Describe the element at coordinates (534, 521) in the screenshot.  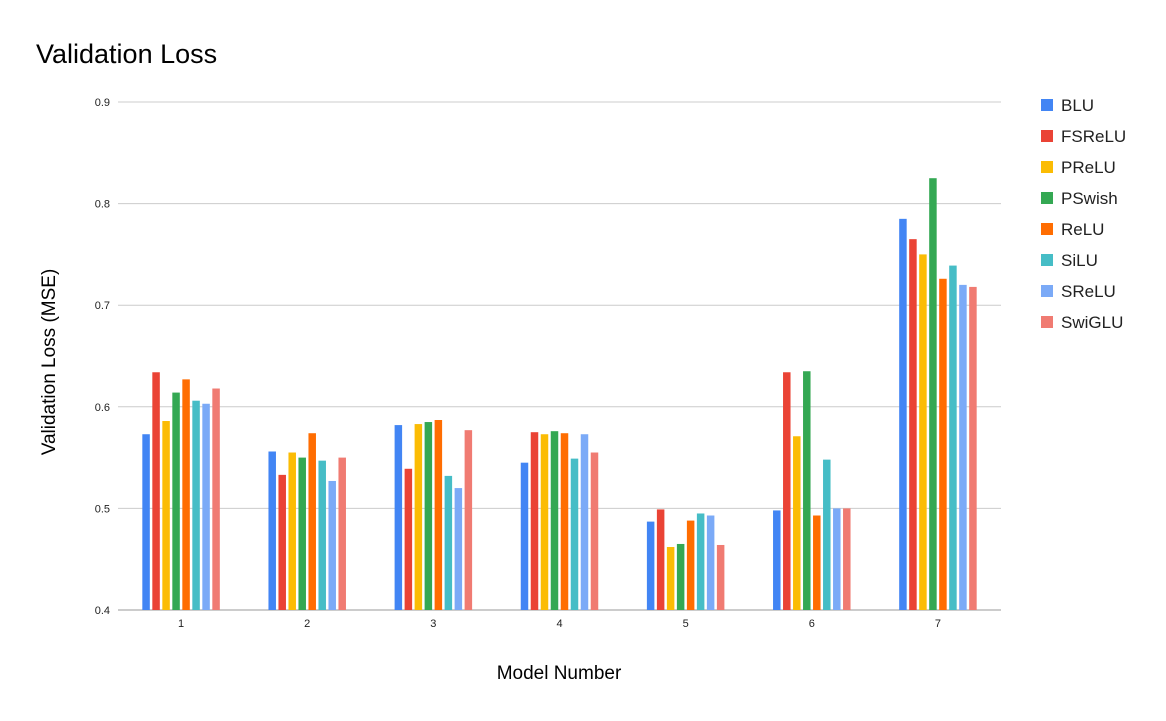
I see `bar-fsrelu-4: FSReLU: 0.575` at that location.